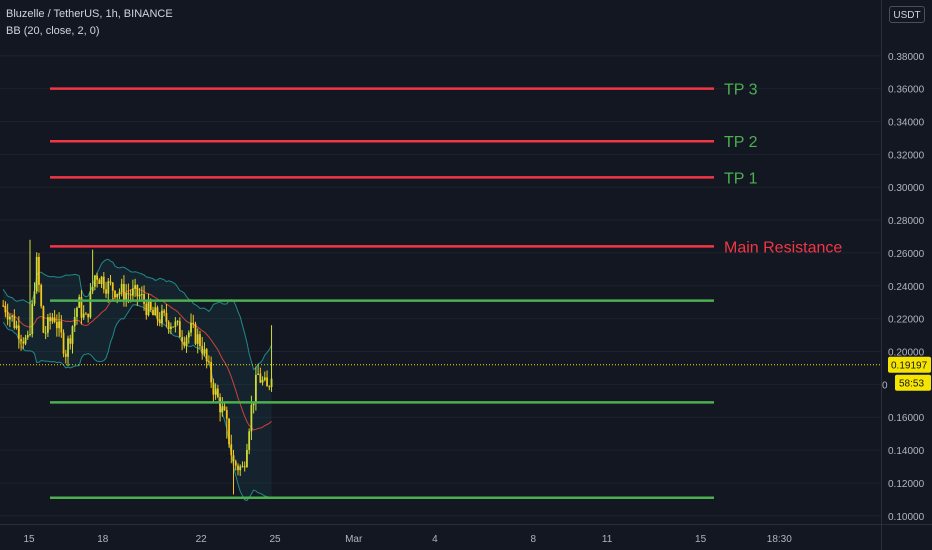 This screenshot has width=932, height=550. Describe the element at coordinates (906, 484) in the screenshot. I see `price-tick-label: 0.12000` at that location.